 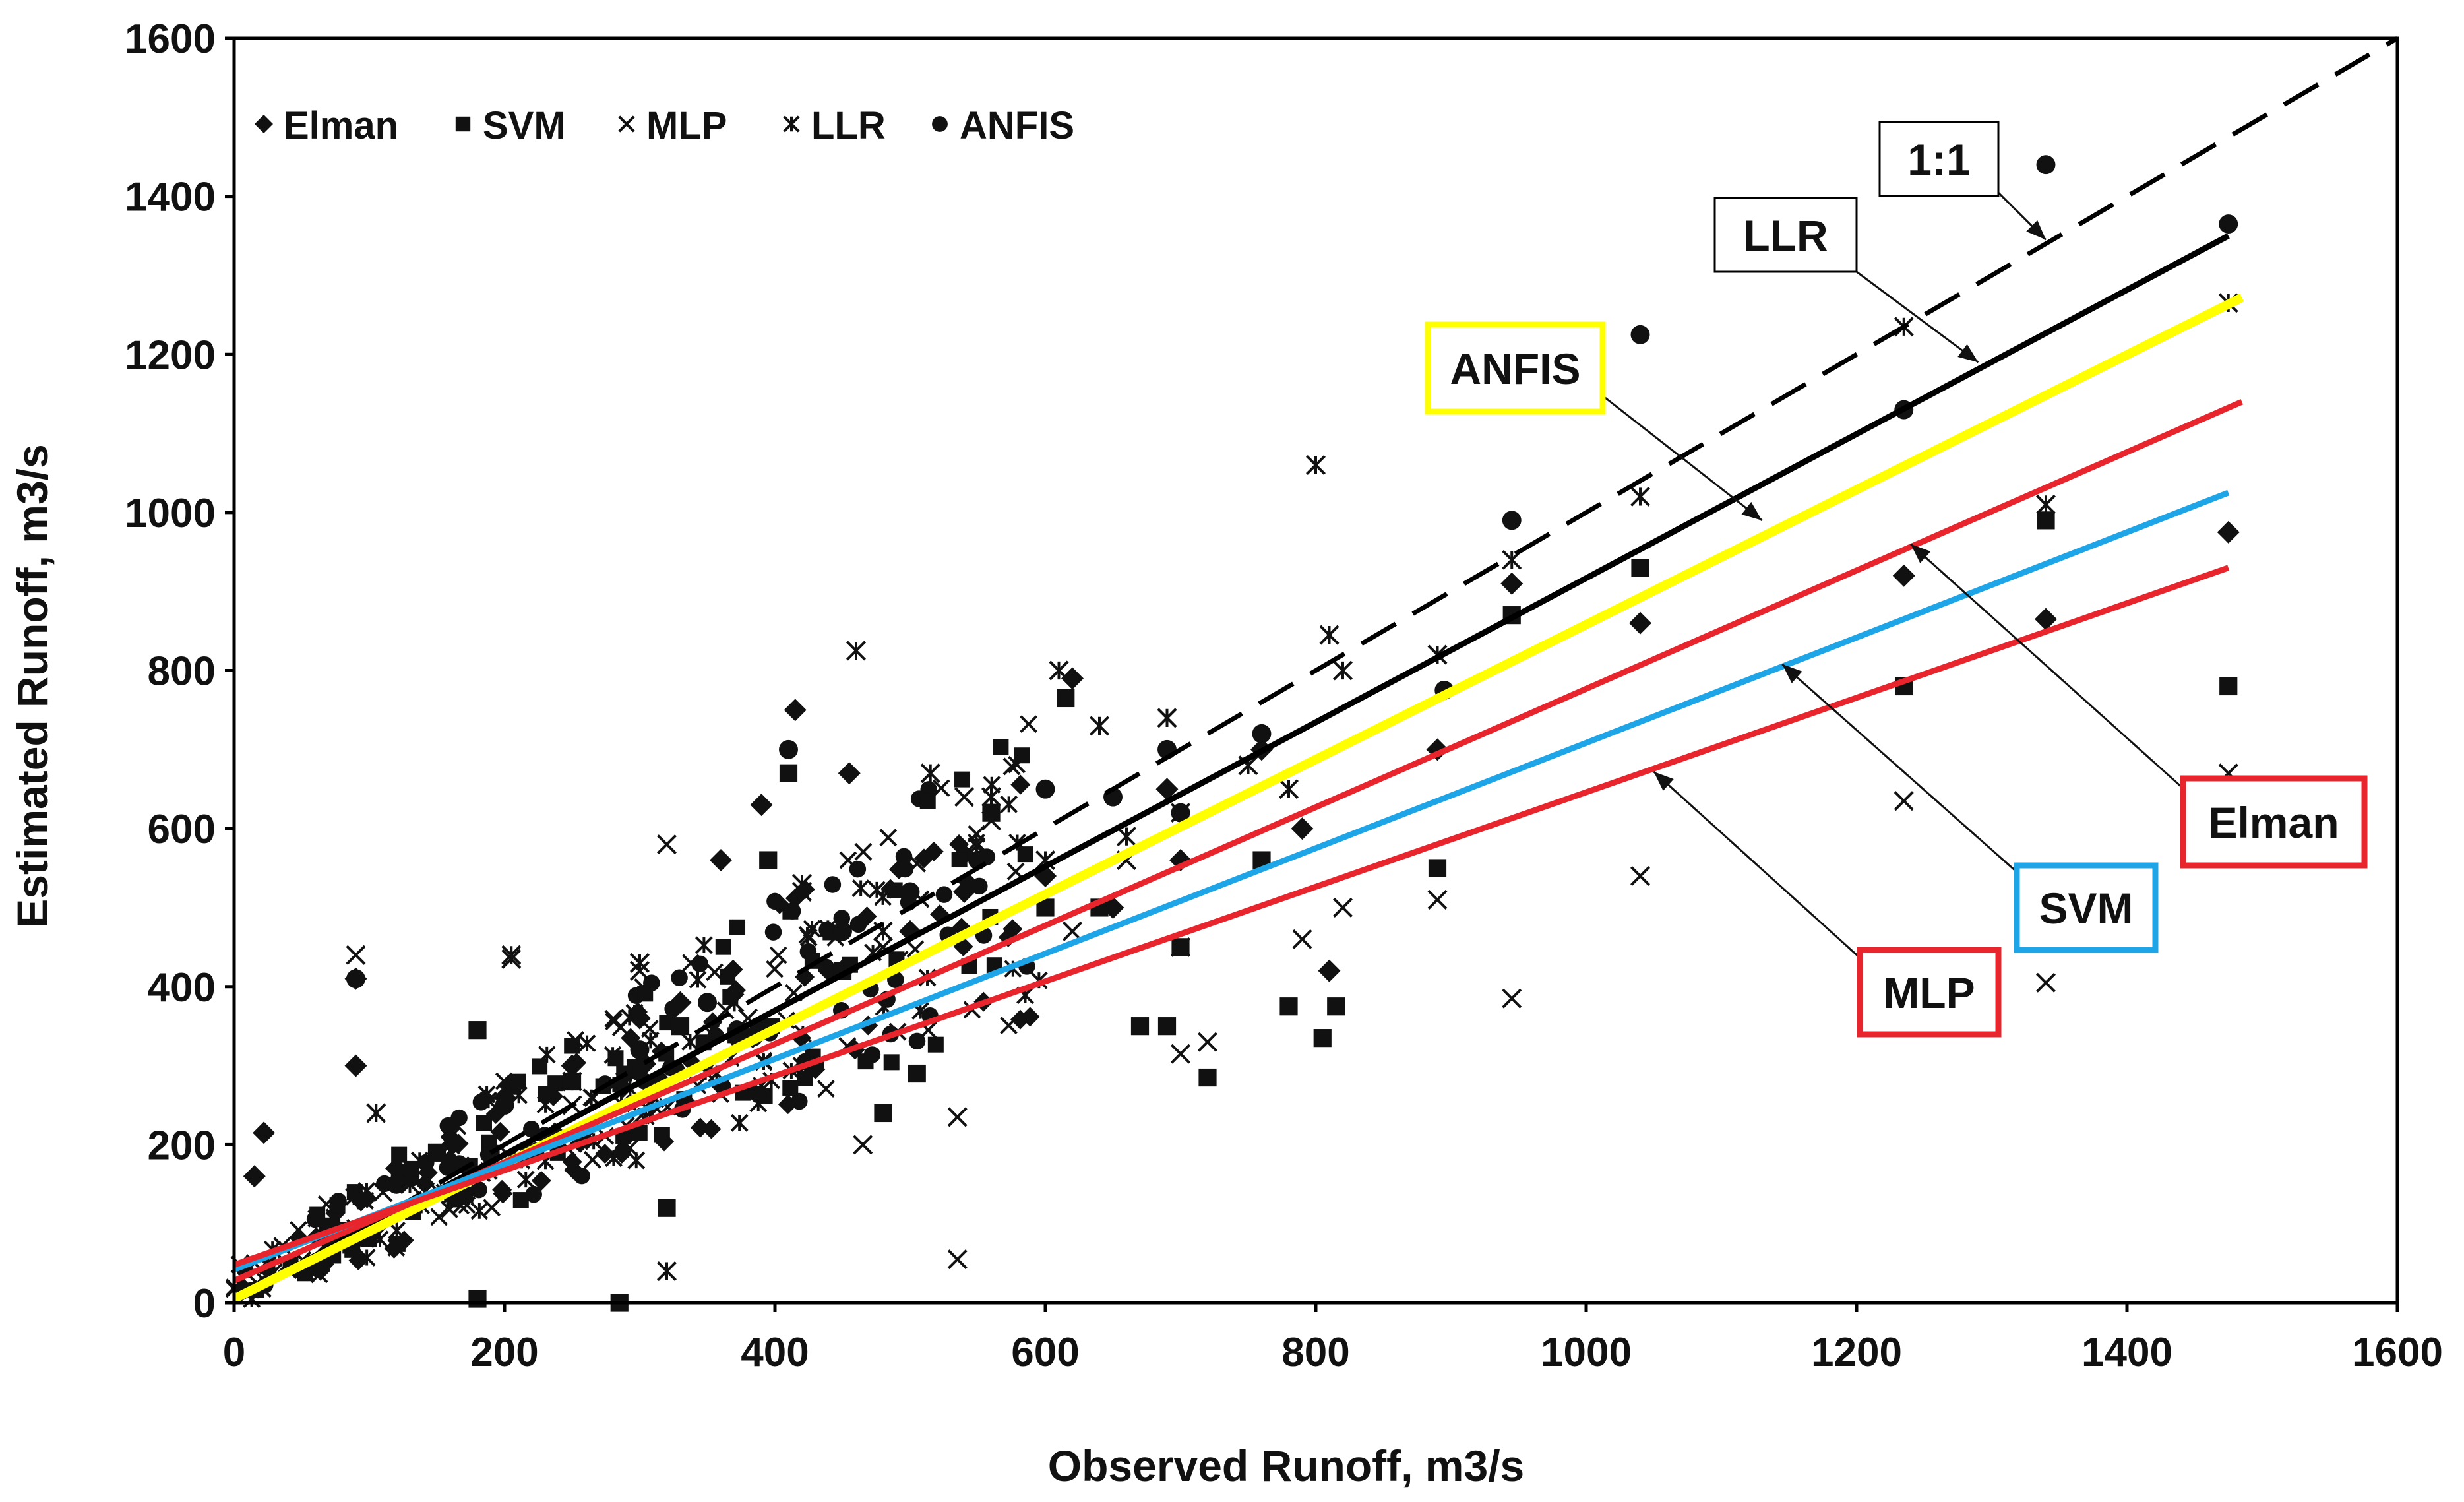 What do you see at coordinates (1682, 458) in the screenshot?
I see `callout-arrow-anfis` at bounding box center [1682, 458].